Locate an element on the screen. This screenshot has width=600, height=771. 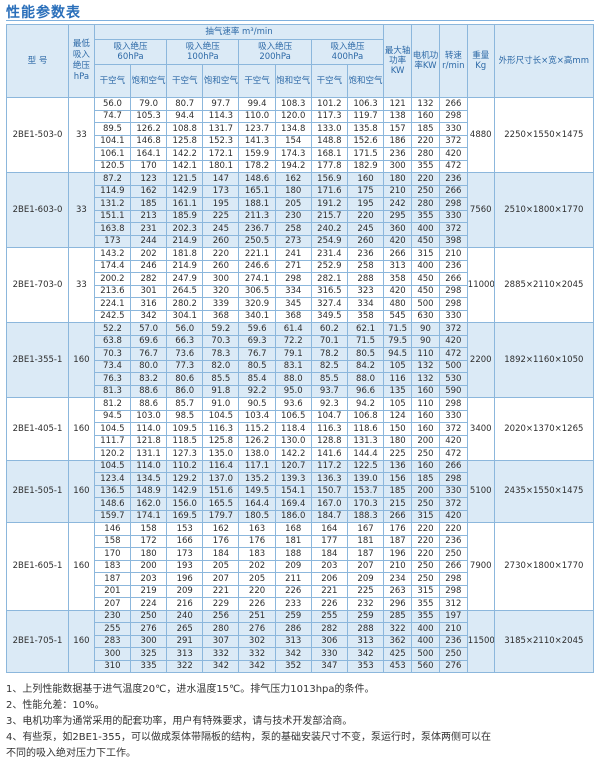
header-dry-air: 干空气 is located at coordinates (185, 81).